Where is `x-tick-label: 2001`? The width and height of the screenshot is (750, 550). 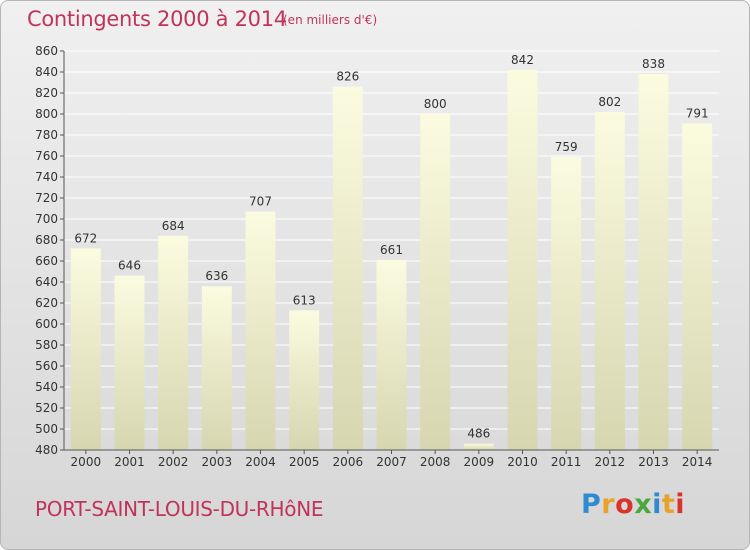
x-tick-label: 2001 is located at coordinates (129, 462).